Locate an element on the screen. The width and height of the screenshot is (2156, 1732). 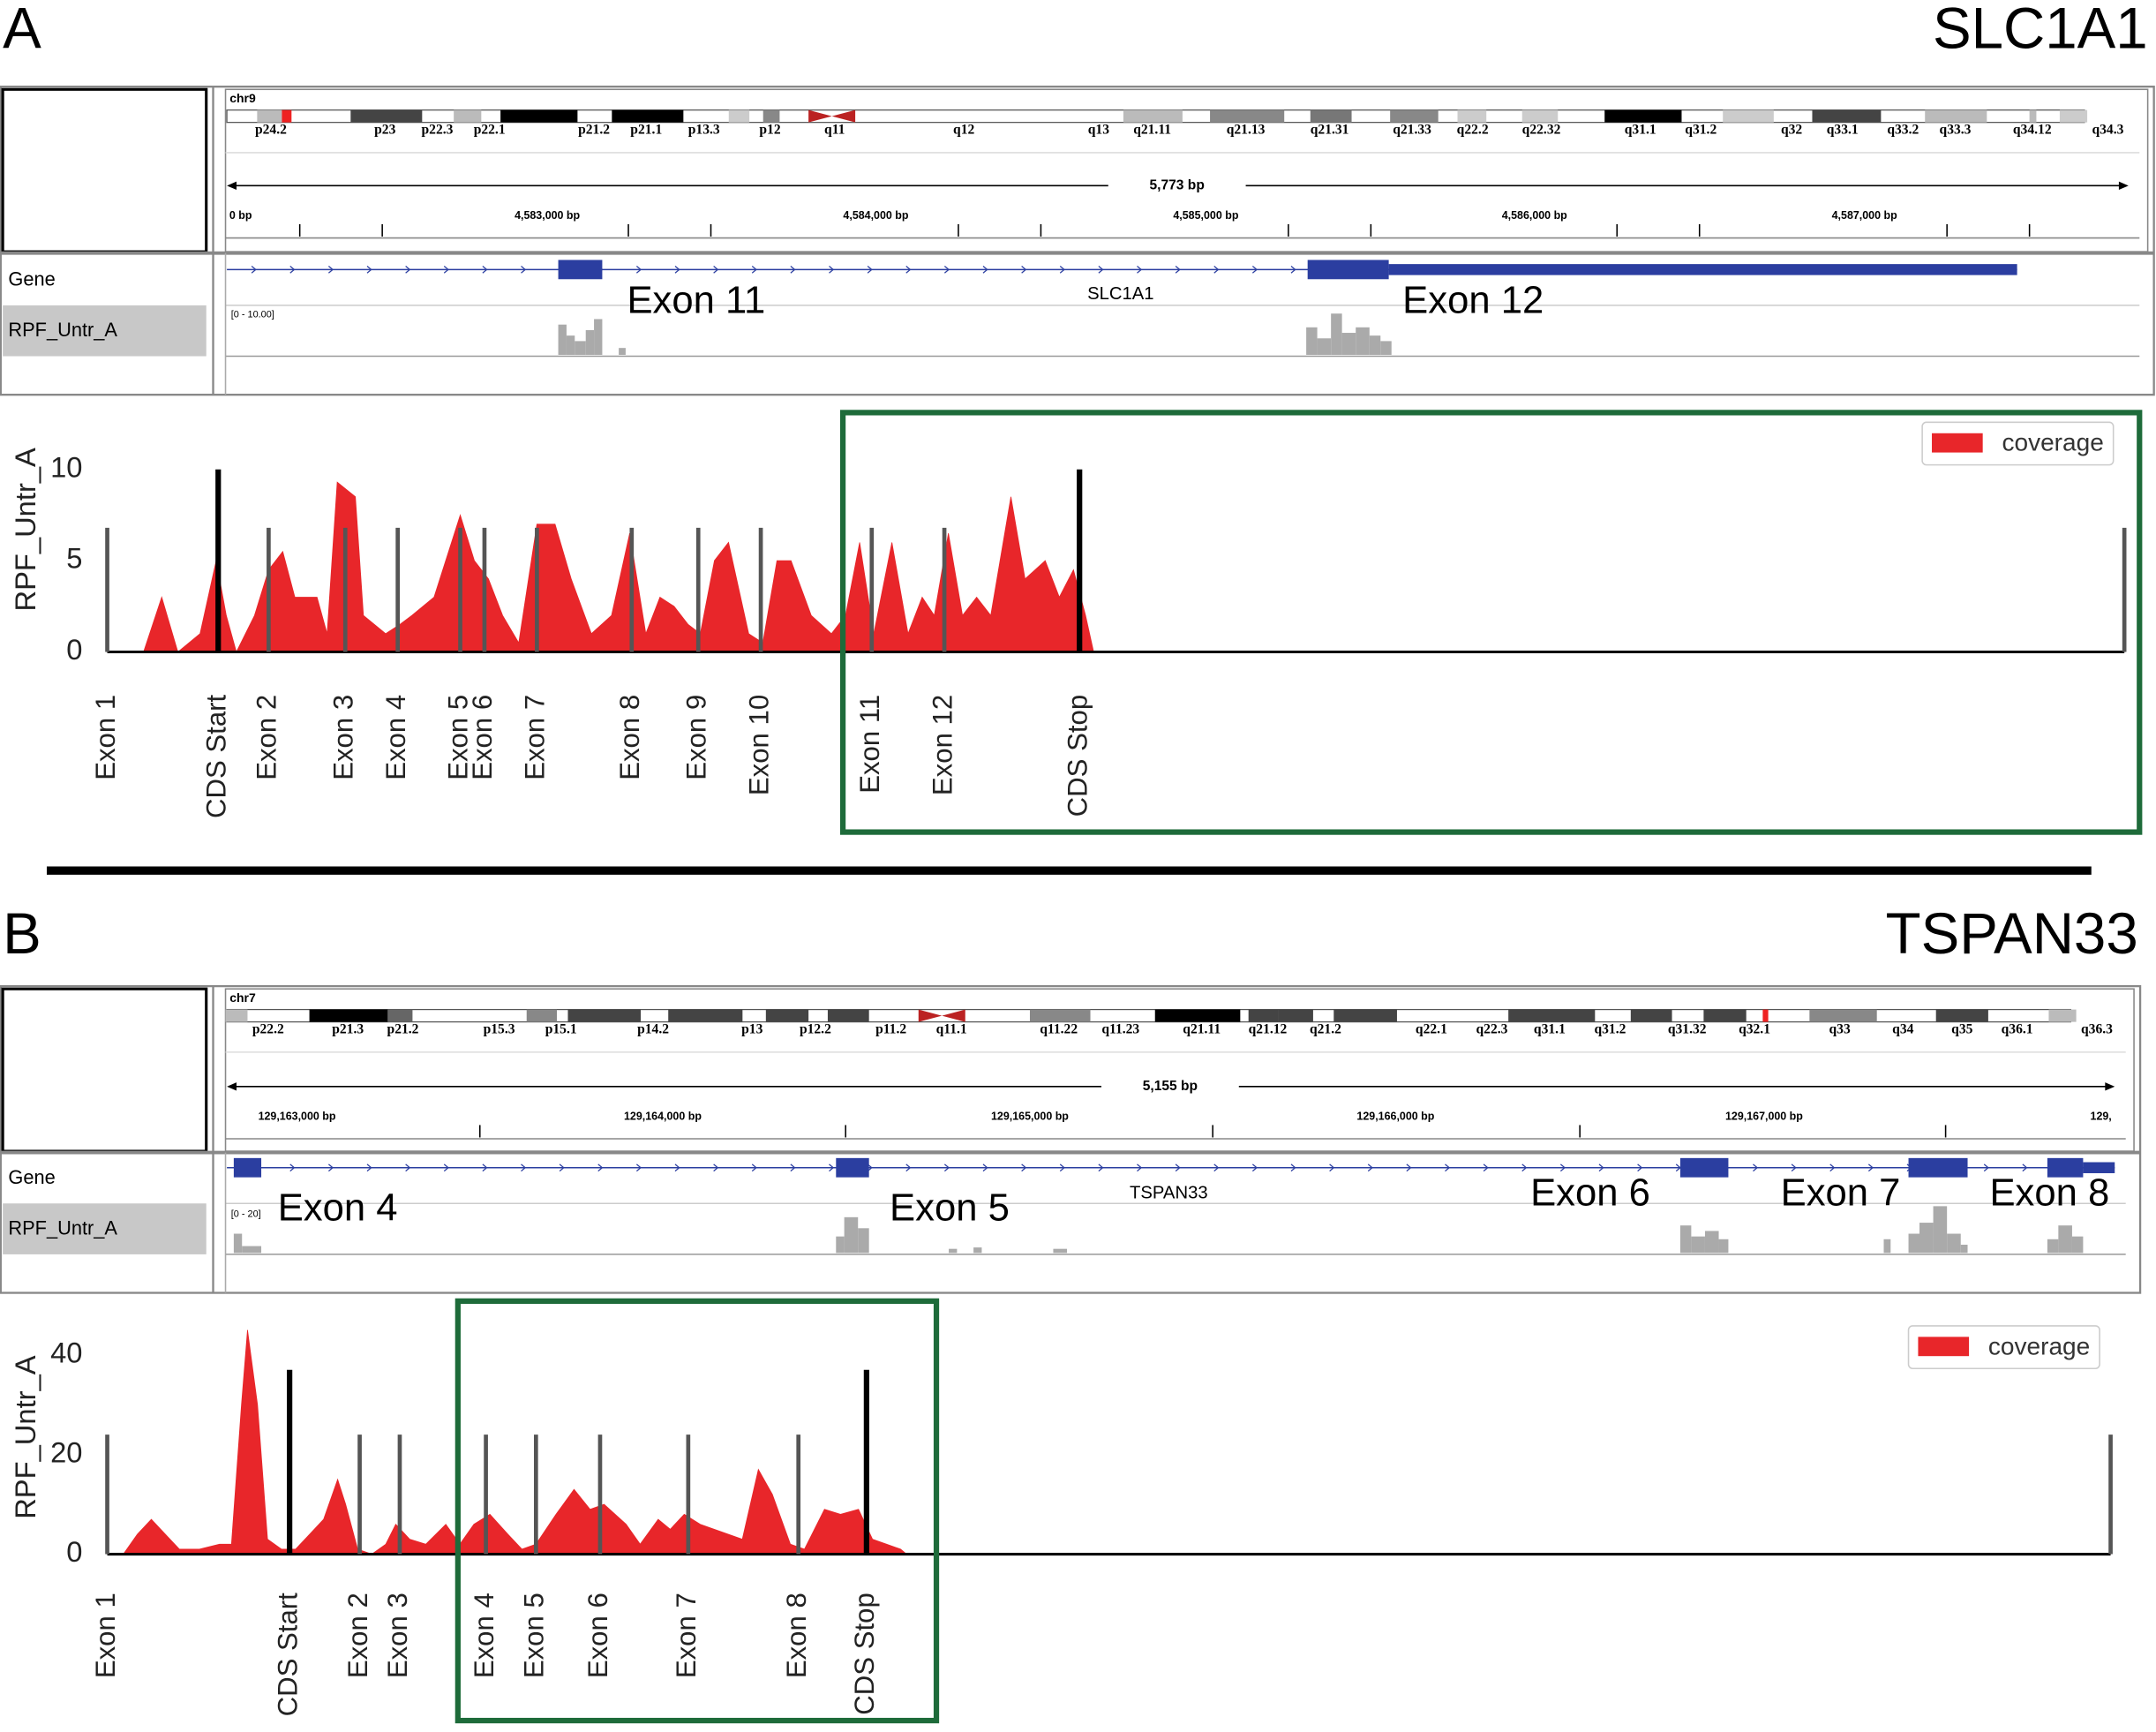
position-label: 4,585,000 bp is located at coordinates (1205, 215).